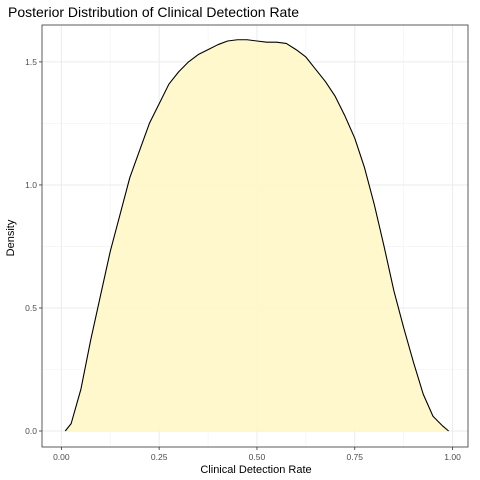 The height and width of the screenshot is (480, 480). What do you see at coordinates (257, 457) in the screenshot?
I see `x-tick-label: 0.50` at bounding box center [257, 457].